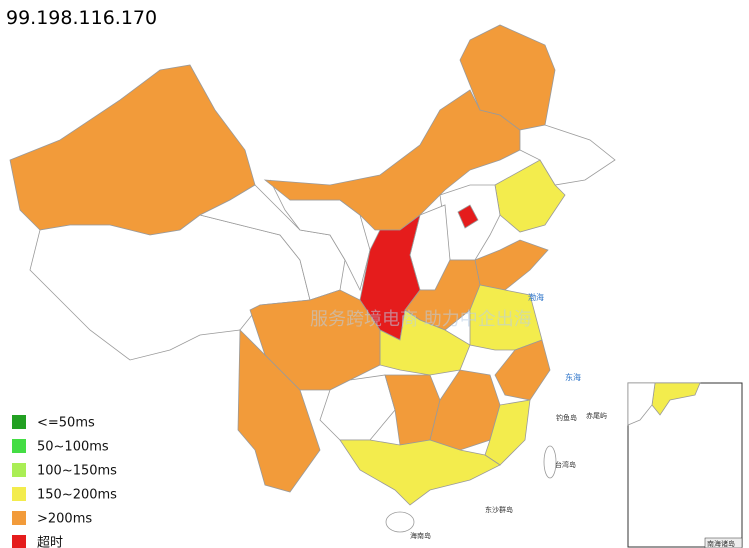 This screenshot has width=749, height=548. What do you see at coordinates (421, 319) in the screenshot?
I see `watermark: 服务跨境电商 助力中企出海` at bounding box center [421, 319].